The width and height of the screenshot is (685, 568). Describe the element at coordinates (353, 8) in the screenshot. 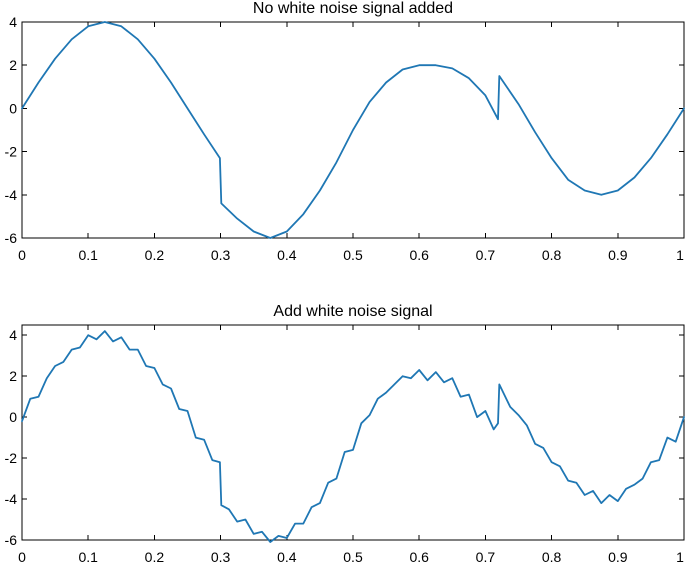

I see `chart-title: No white noise signal added` at that location.